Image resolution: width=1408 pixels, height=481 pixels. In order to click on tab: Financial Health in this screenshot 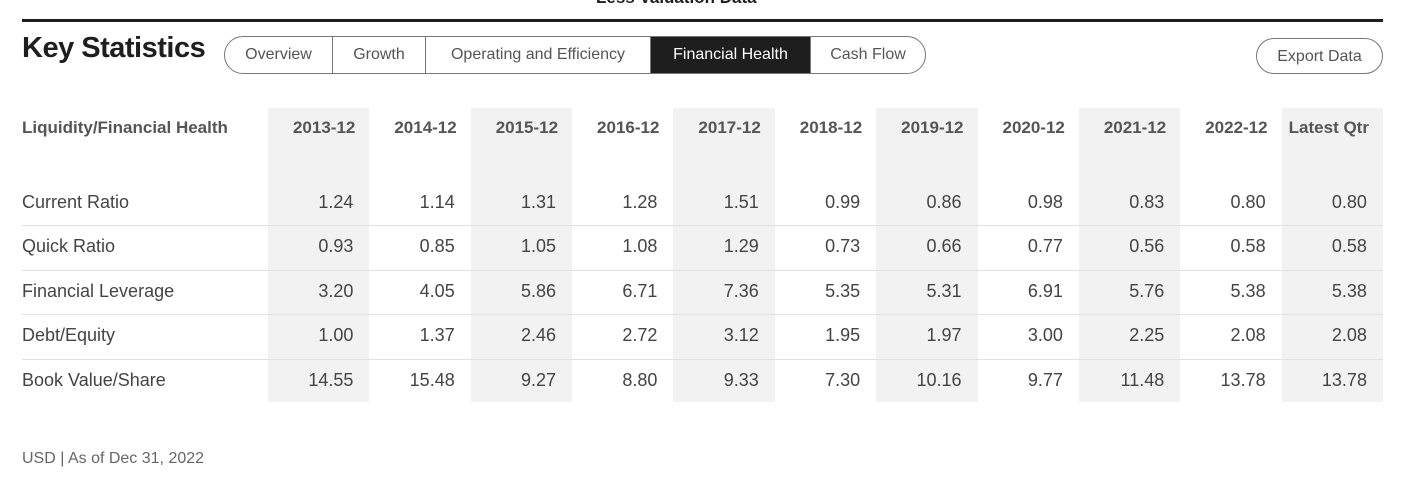, I will do `click(730, 55)`.